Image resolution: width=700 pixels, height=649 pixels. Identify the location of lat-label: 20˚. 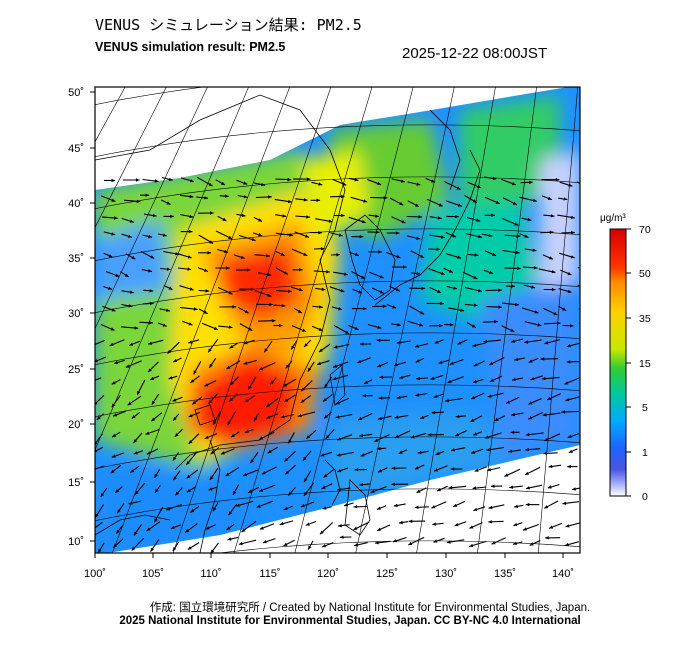
(76, 425).